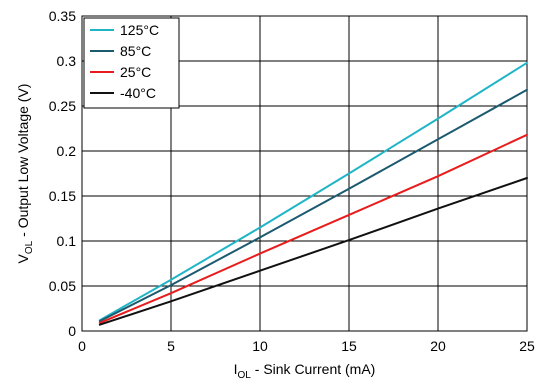  What do you see at coordinates (62, 196) in the screenshot?
I see `y-tick-label: 0.15` at bounding box center [62, 196].